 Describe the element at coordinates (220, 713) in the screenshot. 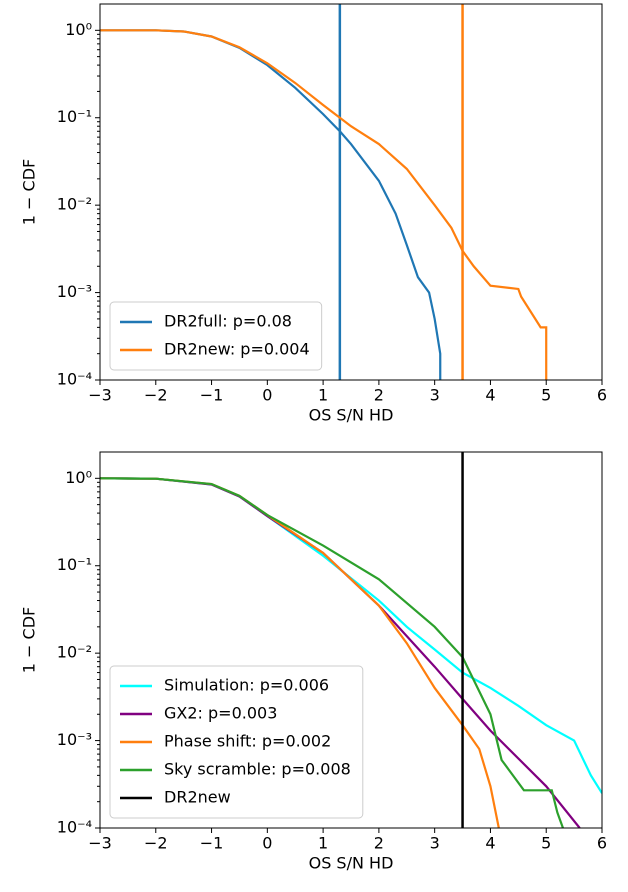

I see `legend-label: GX2: p=0.003` at that location.